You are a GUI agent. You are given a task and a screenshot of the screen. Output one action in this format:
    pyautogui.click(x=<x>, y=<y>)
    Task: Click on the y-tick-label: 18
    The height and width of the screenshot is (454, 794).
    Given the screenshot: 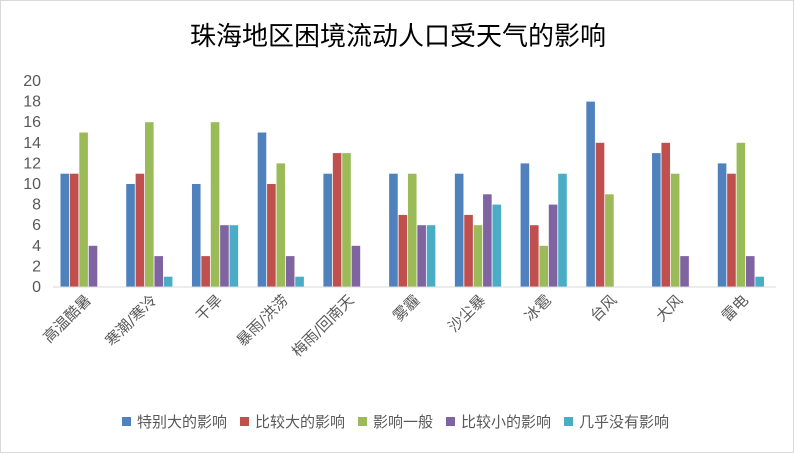 What is the action you would take?
    pyautogui.click(x=32, y=102)
    